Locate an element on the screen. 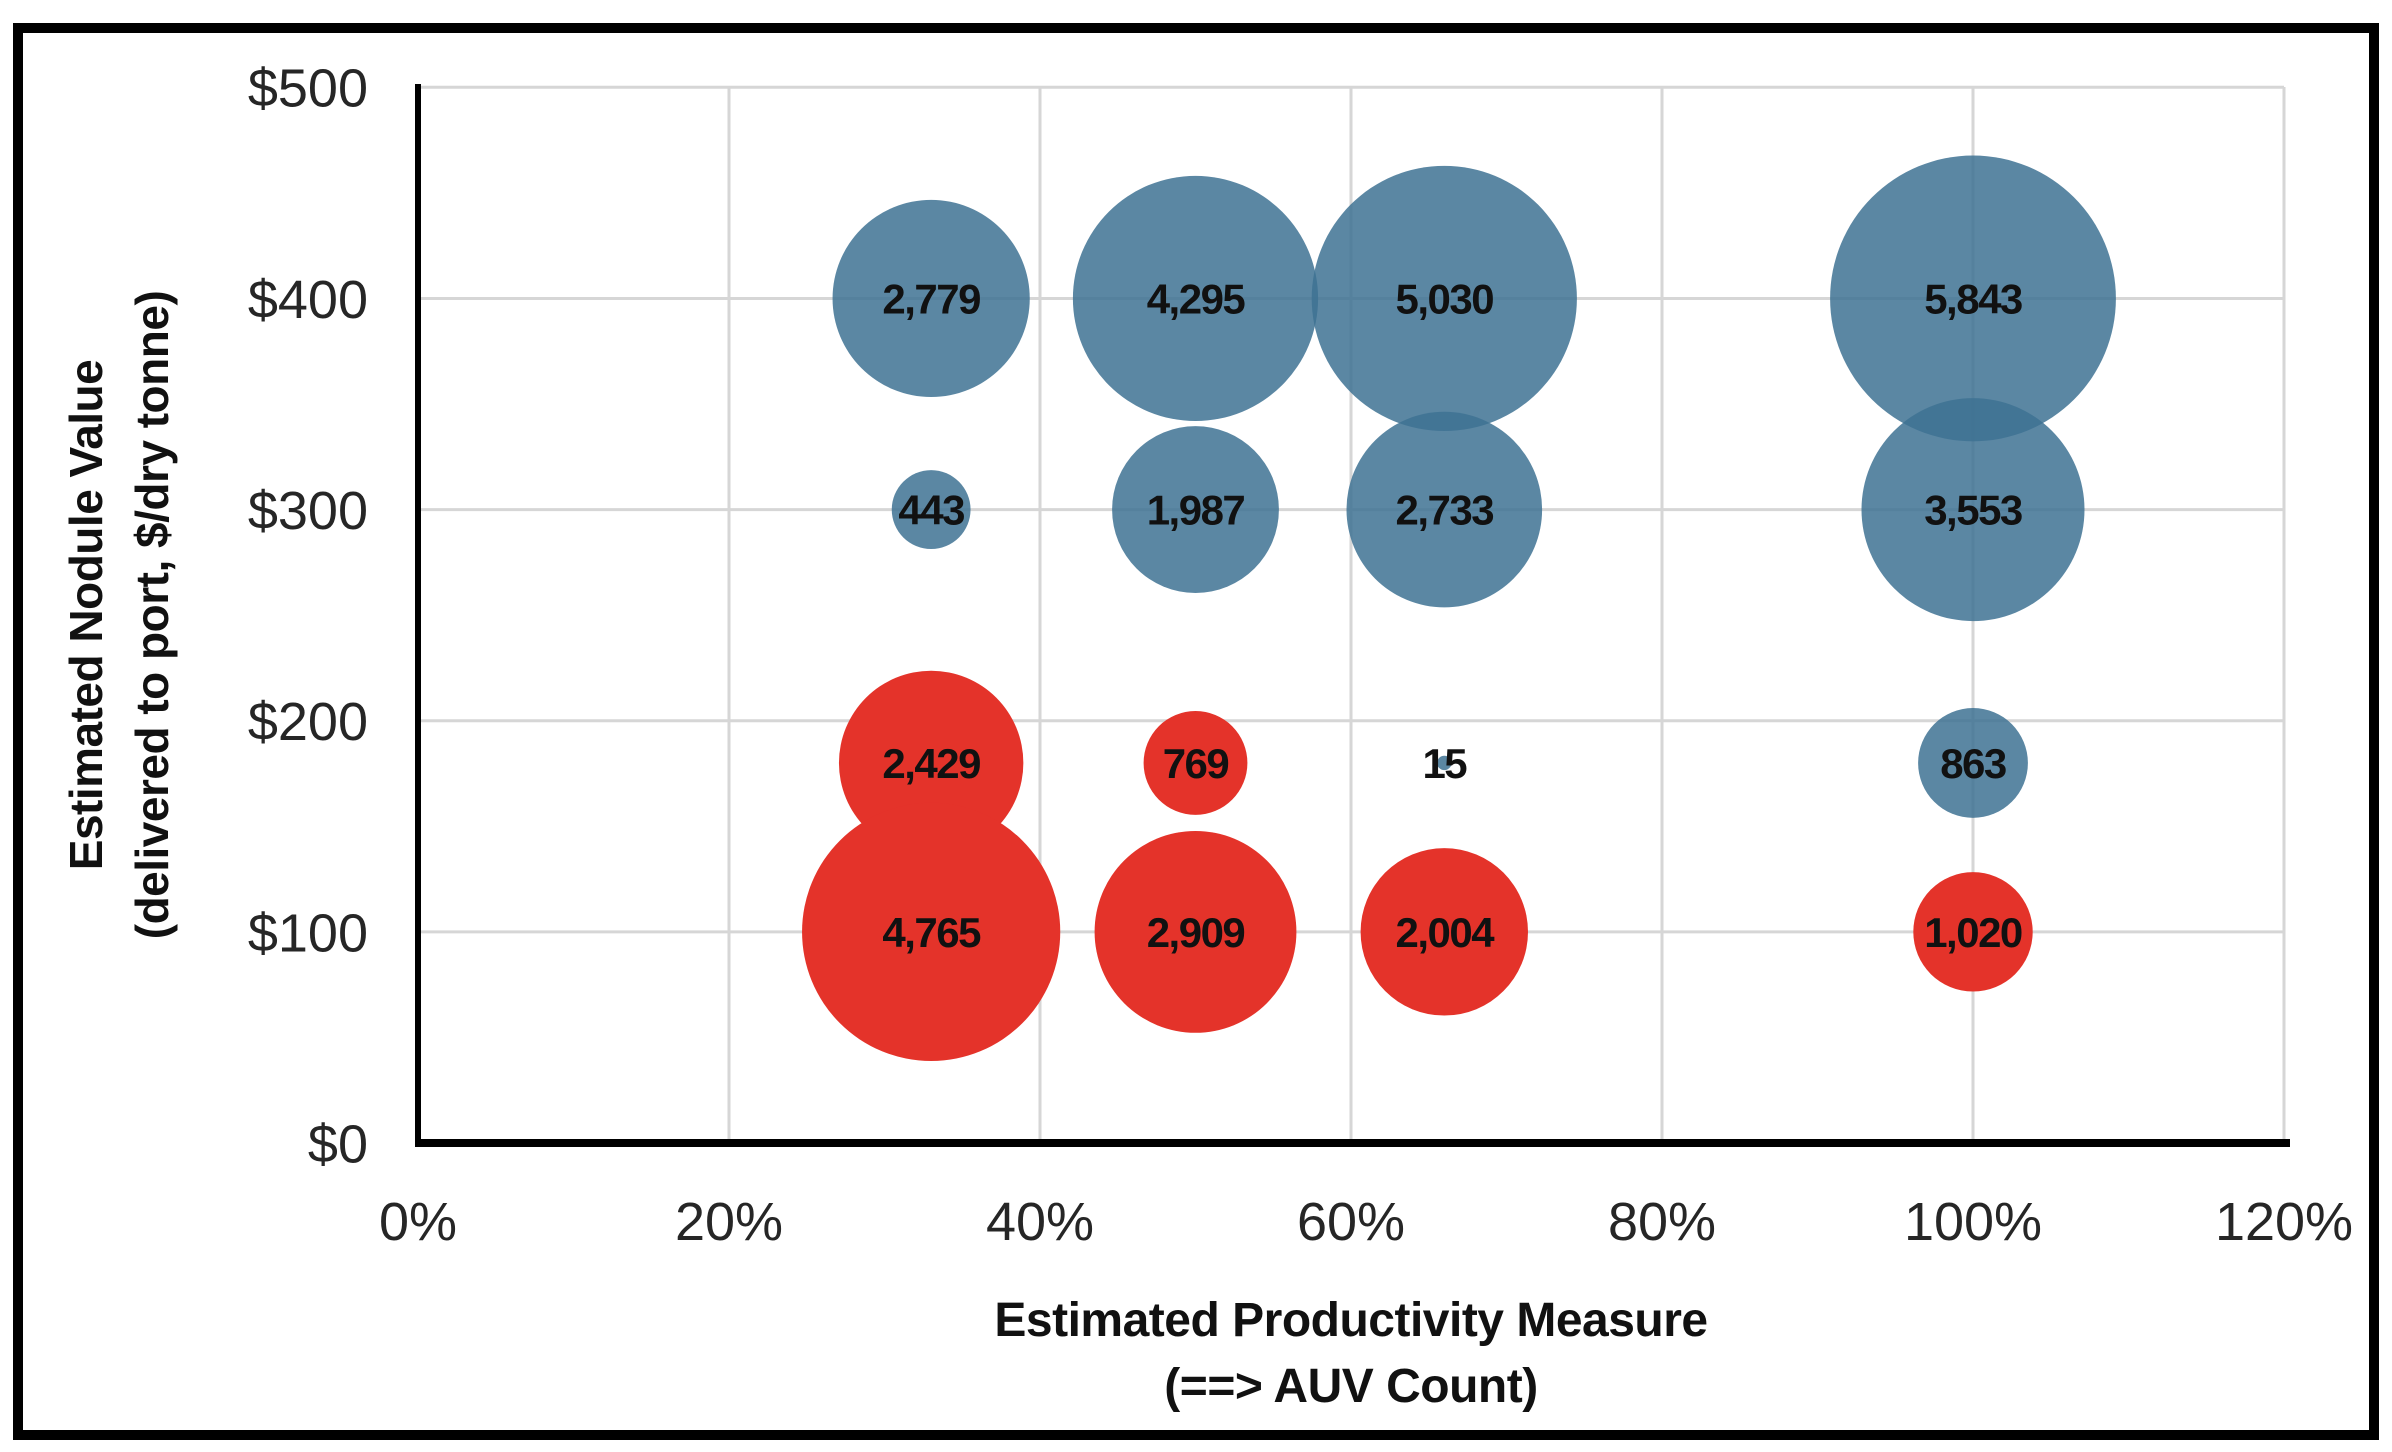 The width and height of the screenshot is (2392, 1452). bubble-5,843 is located at coordinates (1973, 298).